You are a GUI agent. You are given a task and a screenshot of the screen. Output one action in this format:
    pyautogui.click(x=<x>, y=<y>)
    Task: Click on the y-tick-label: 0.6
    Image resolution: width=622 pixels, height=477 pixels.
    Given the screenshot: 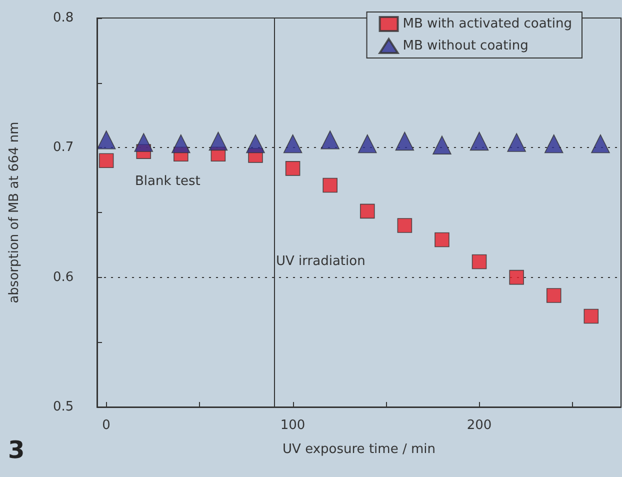 What is the action you would take?
    pyautogui.click(x=63, y=277)
    